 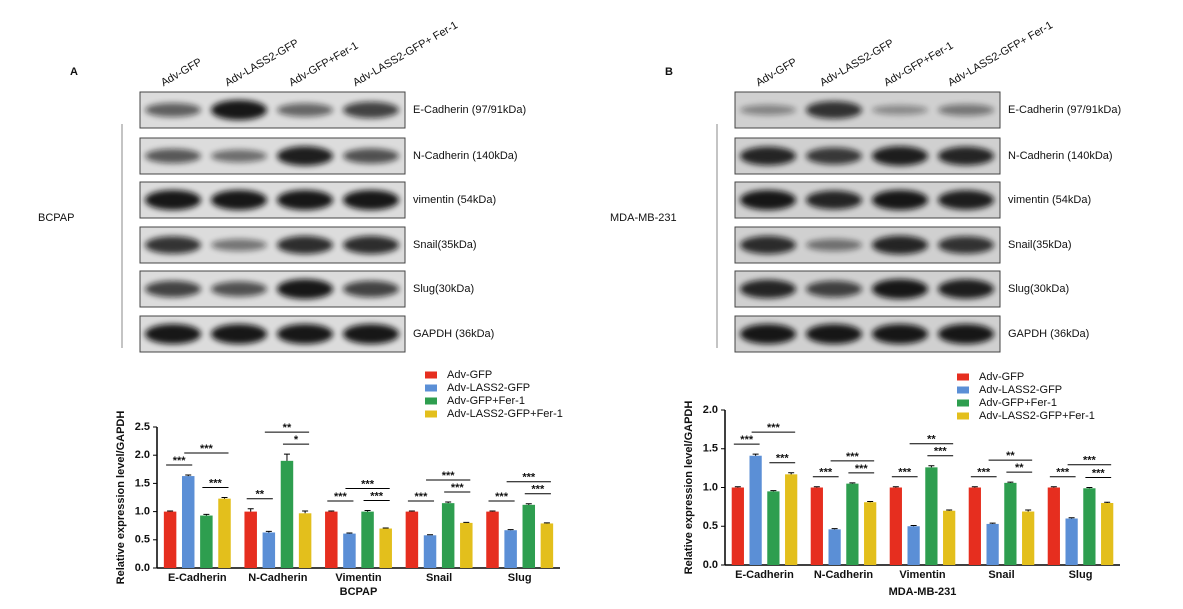 I want to click on significance-label: *, so click(x=296, y=440).